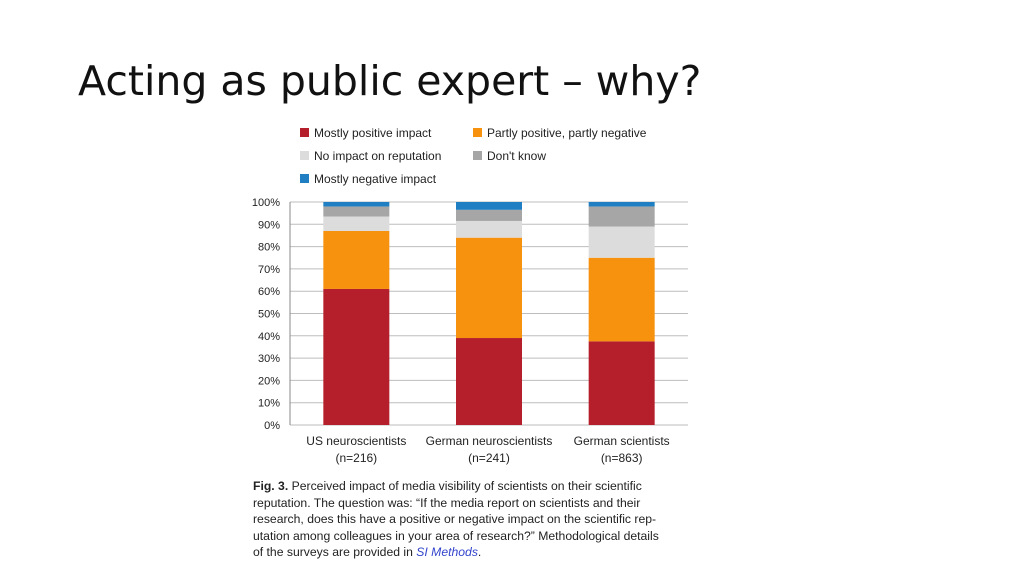  I want to click on y-tick-label: 90%, so click(269, 225).